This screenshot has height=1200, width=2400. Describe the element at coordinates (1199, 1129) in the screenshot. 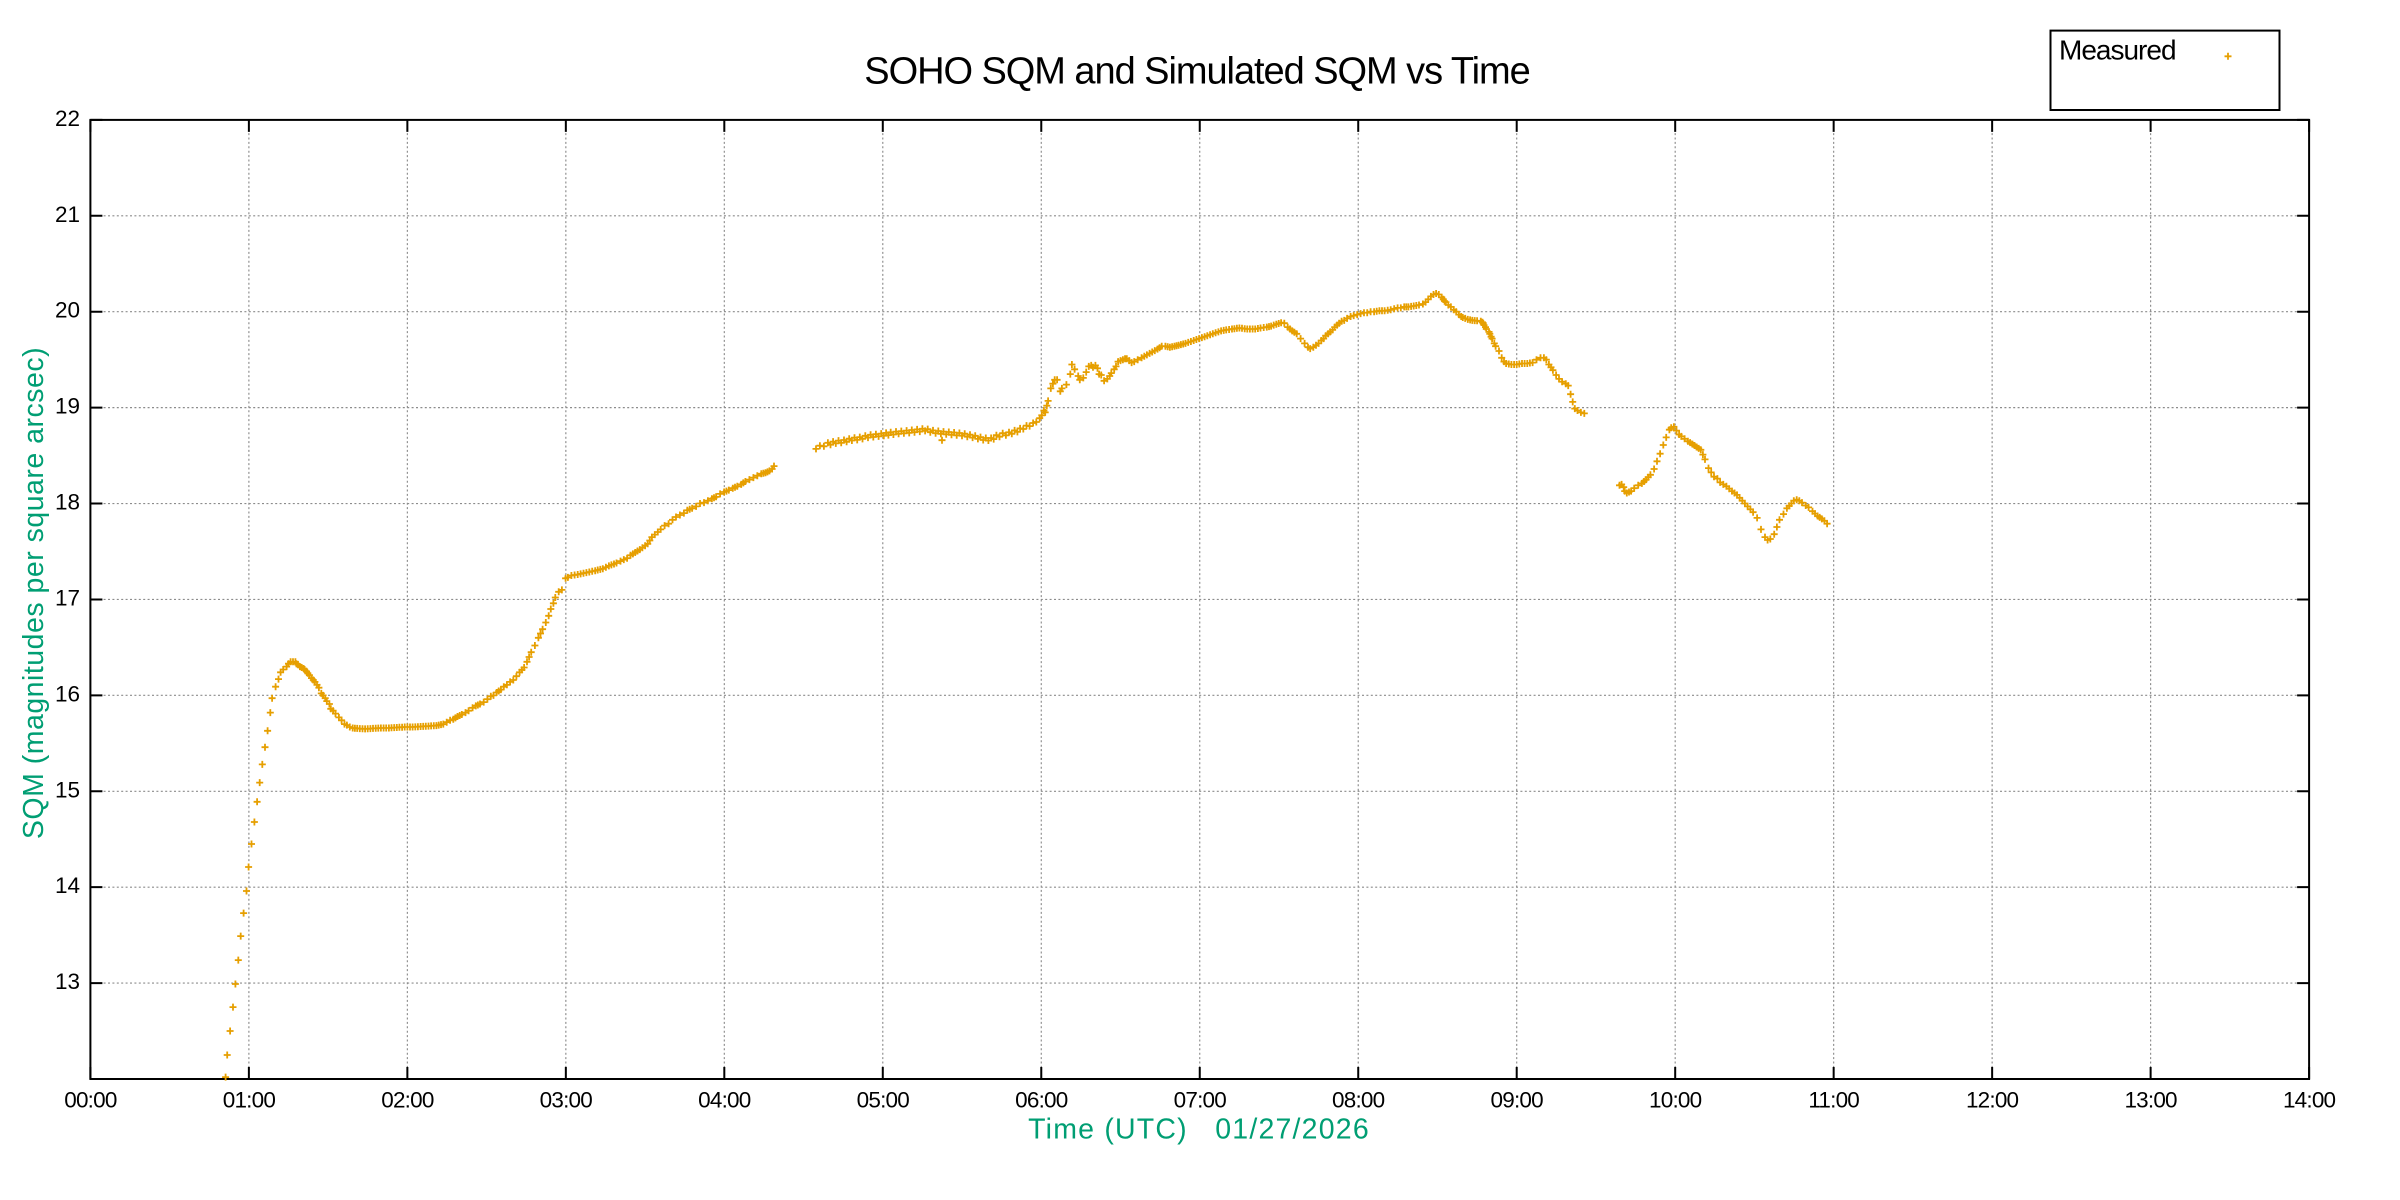

I see `svg-text: Time (UTC) 01/27/2026` at that location.